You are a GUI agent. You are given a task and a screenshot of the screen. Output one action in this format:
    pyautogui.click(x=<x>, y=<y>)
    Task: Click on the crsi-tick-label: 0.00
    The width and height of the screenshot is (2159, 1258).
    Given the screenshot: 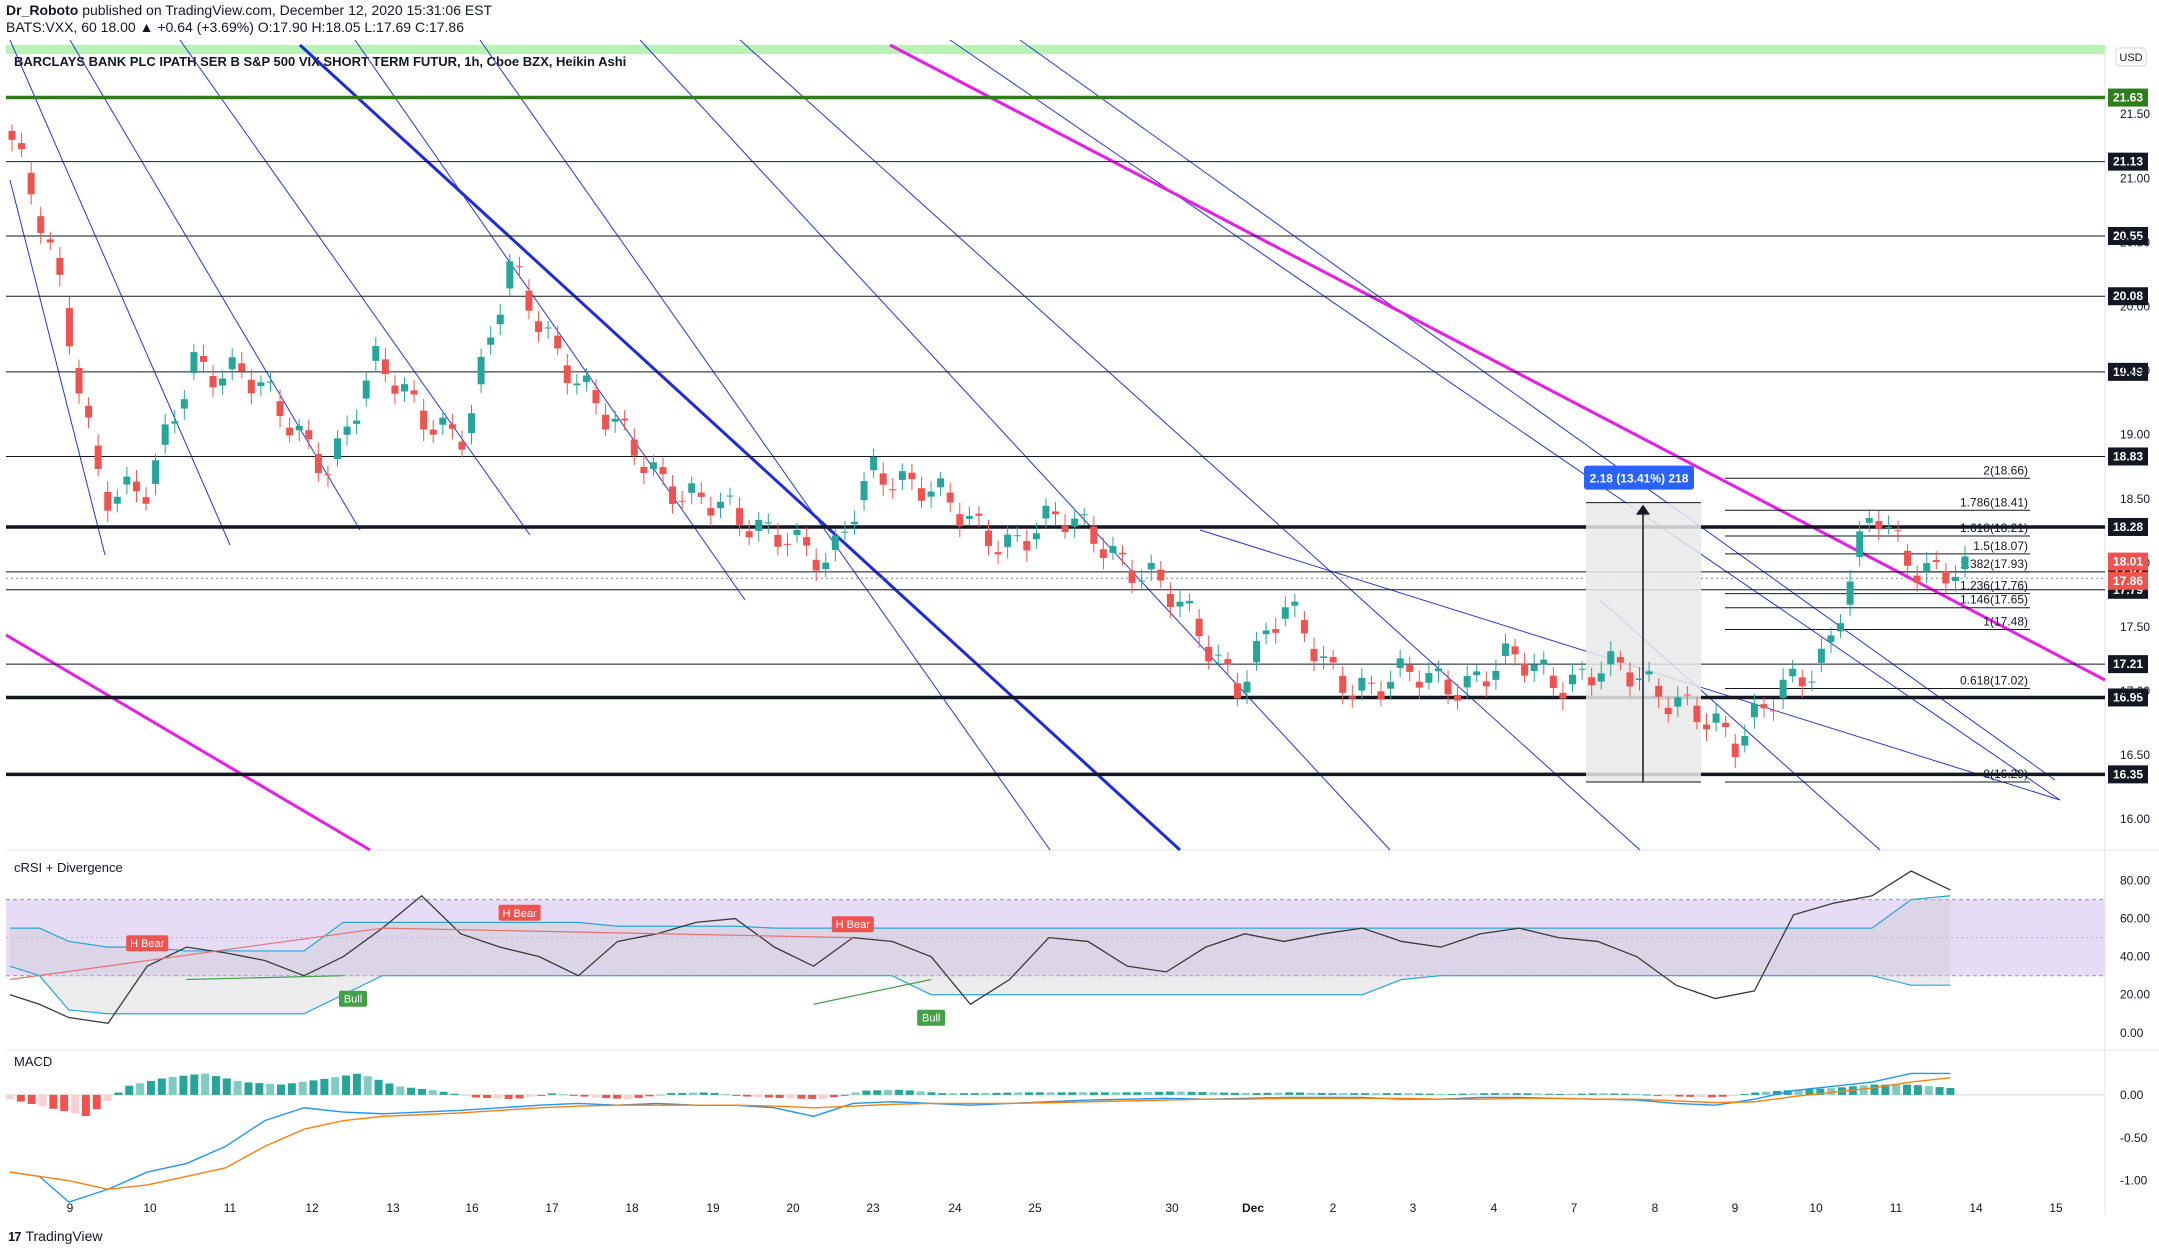 What is the action you would take?
    pyautogui.click(x=2132, y=1033)
    